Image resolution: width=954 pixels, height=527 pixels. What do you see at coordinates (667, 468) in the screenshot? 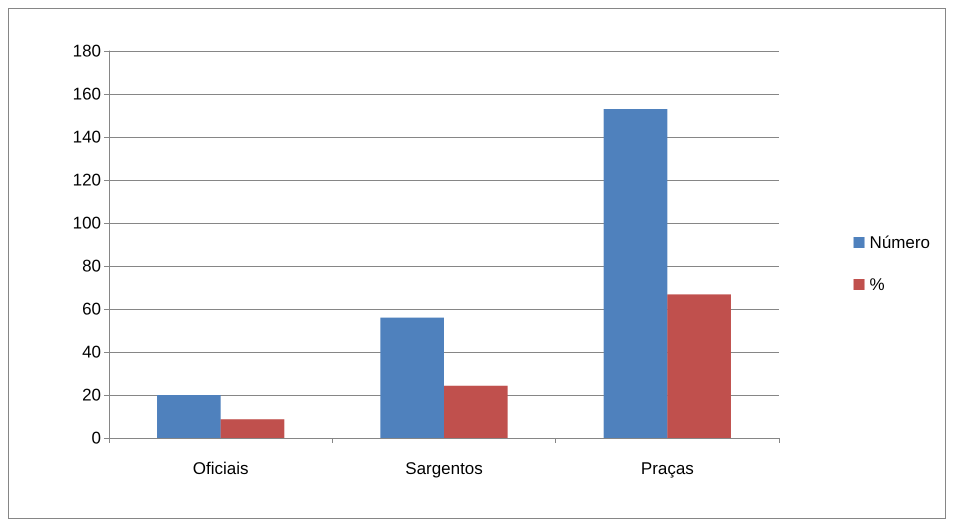
I see `x-tick-label: Praças` at bounding box center [667, 468].